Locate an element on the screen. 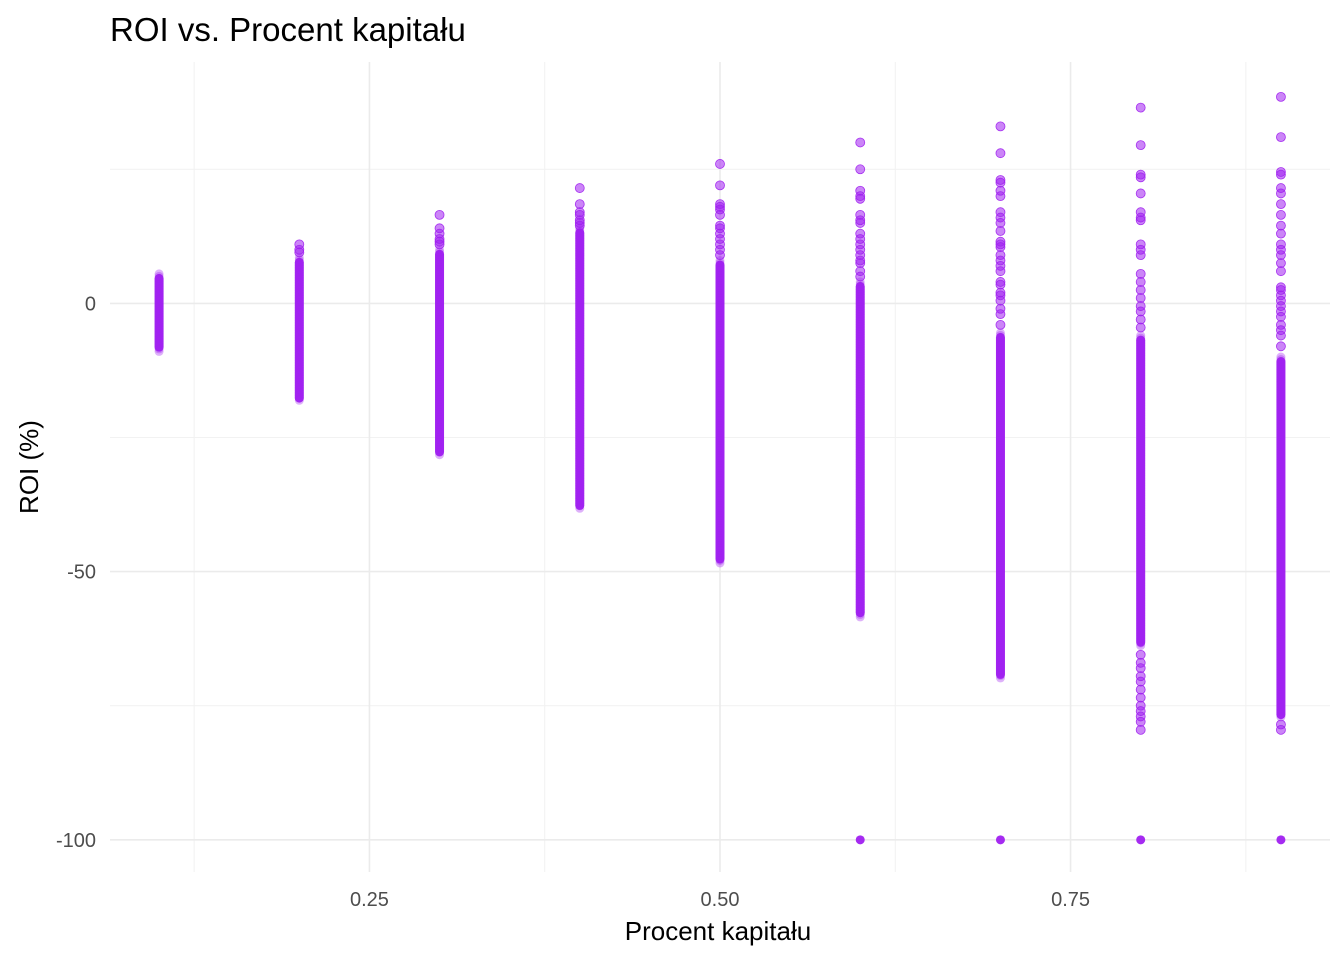 This screenshot has height=960, width=1344. x-tick-label: 0.25 is located at coordinates (369, 900).